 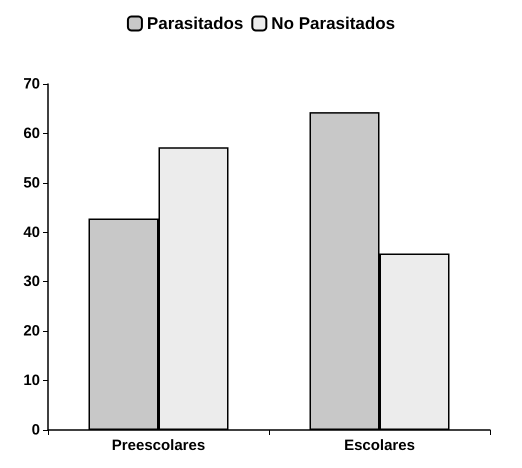 What do you see at coordinates (31, 84) in the screenshot?
I see `y-tick-label: 70` at bounding box center [31, 84].